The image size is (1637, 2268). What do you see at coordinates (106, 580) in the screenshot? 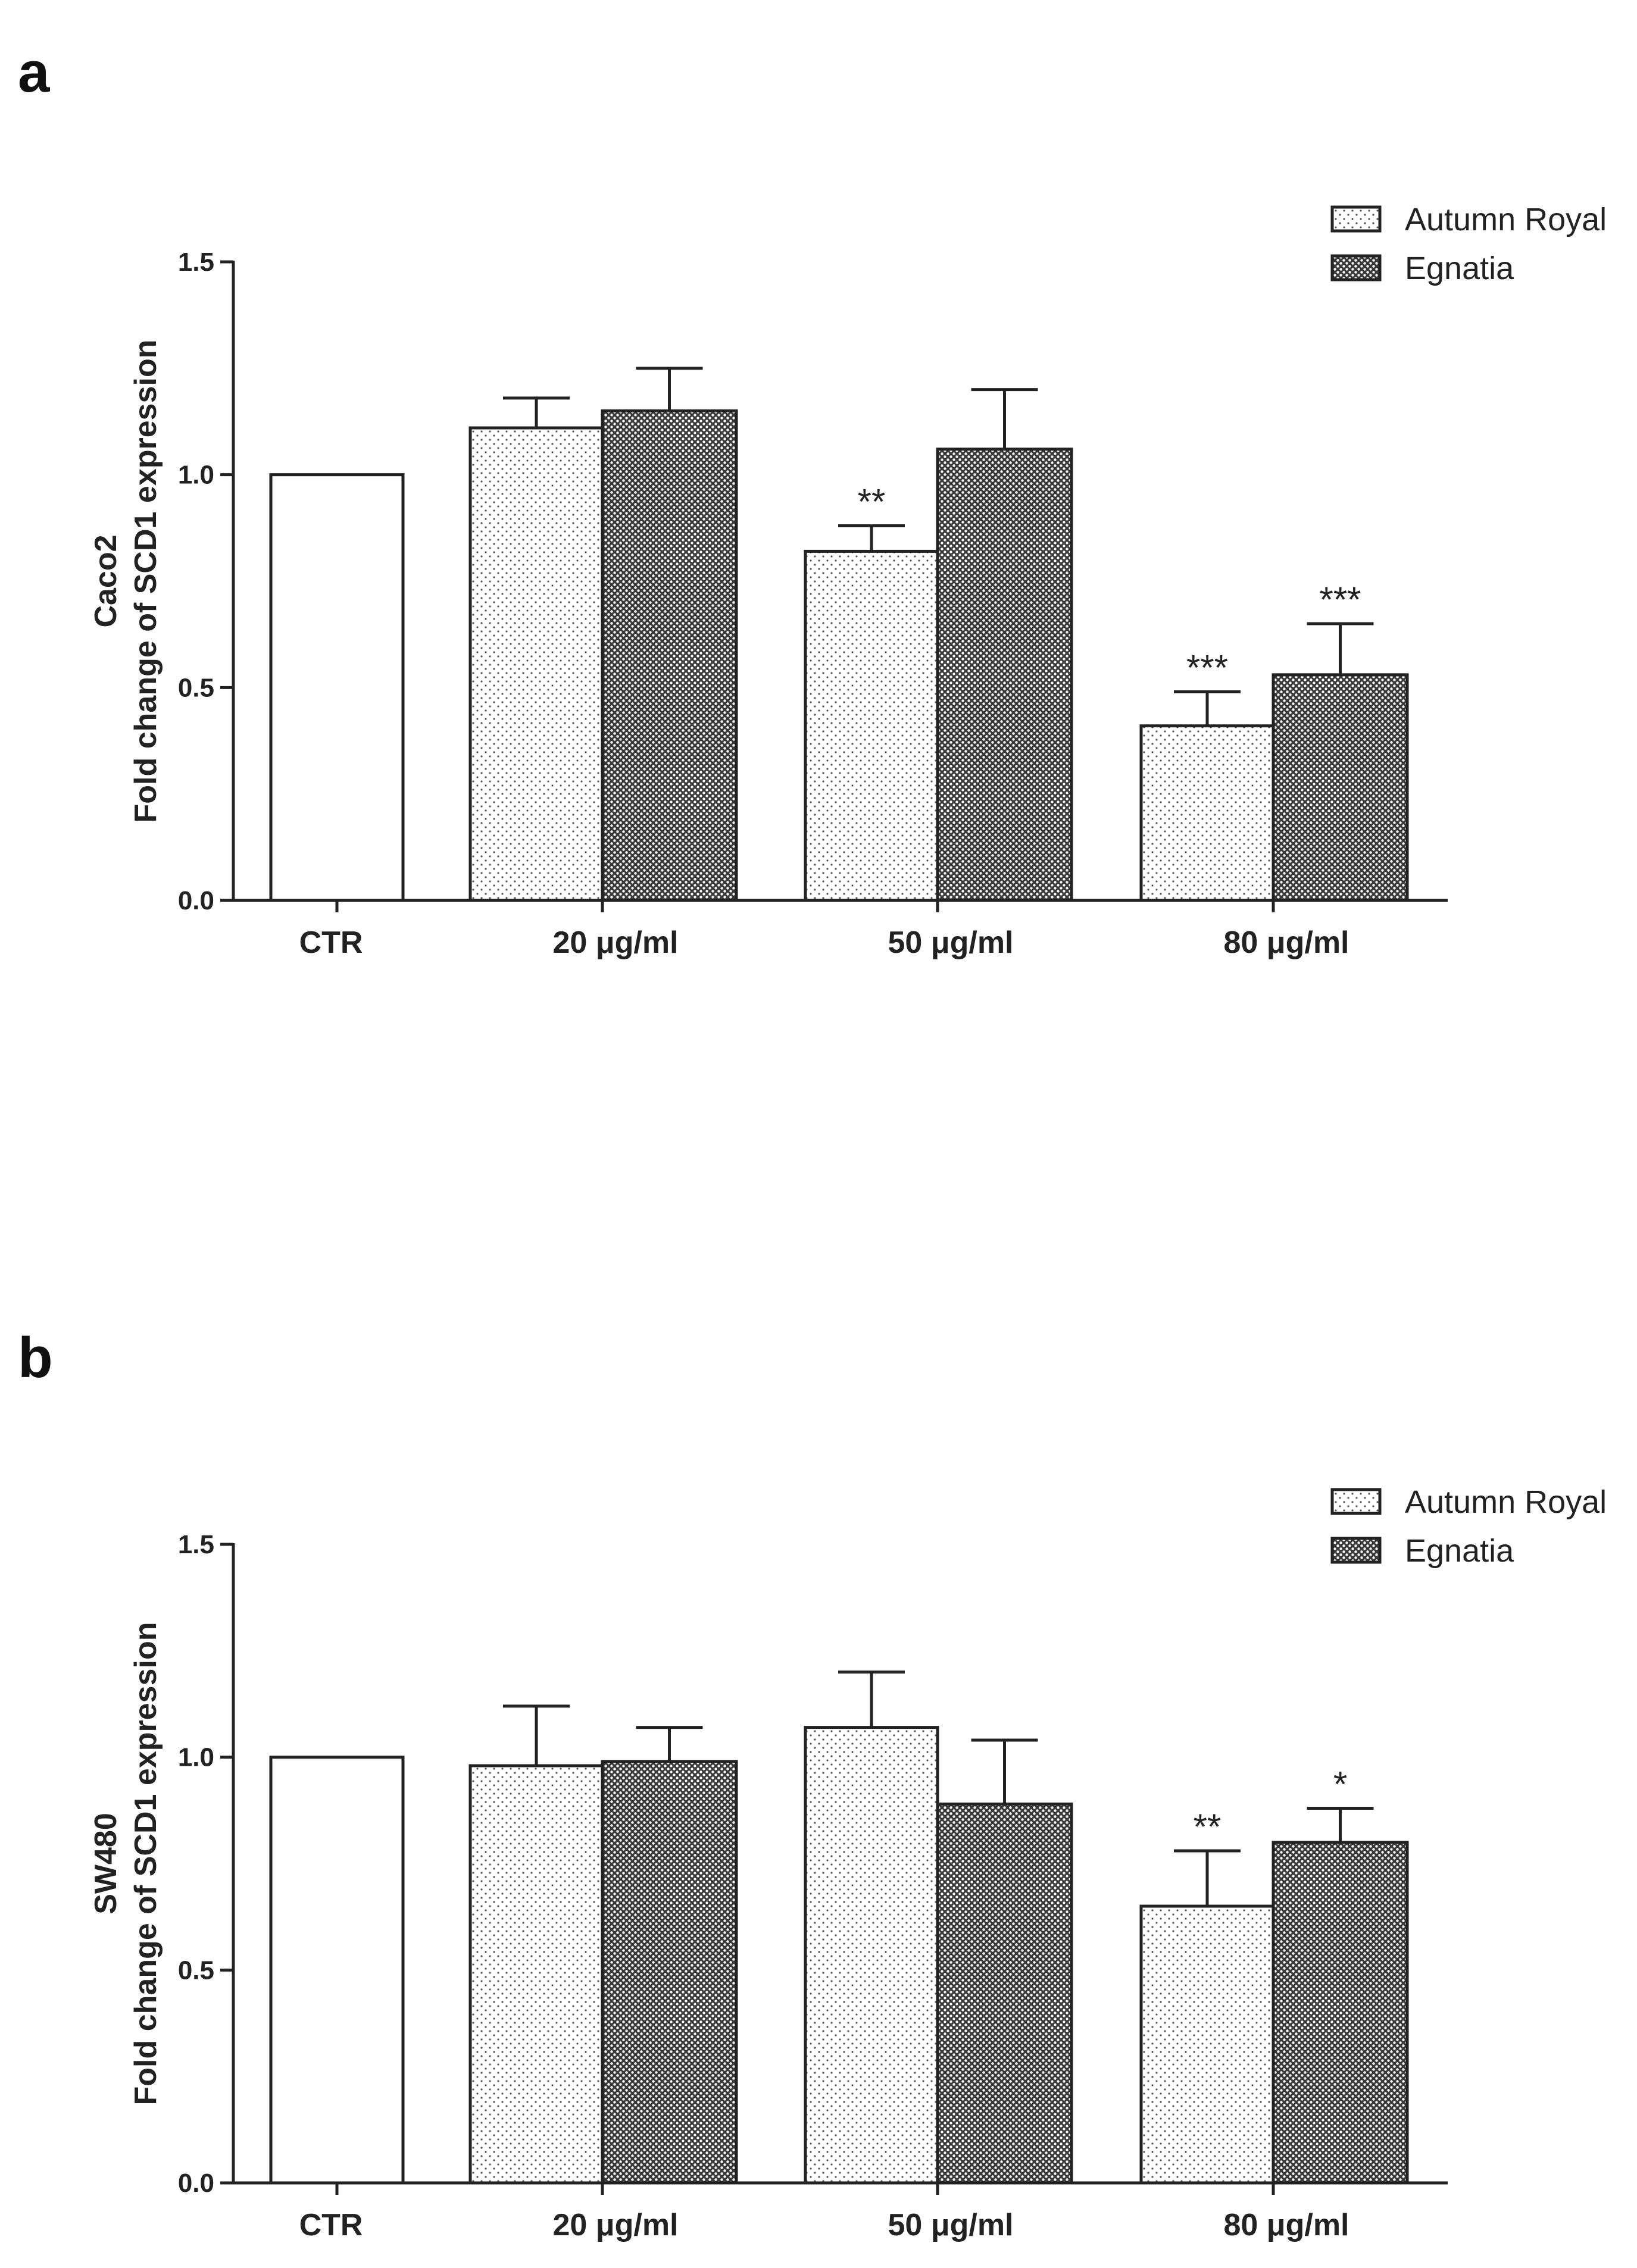
I see `y-axis-label-line1: Caco2` at bounding box center [106, 580].